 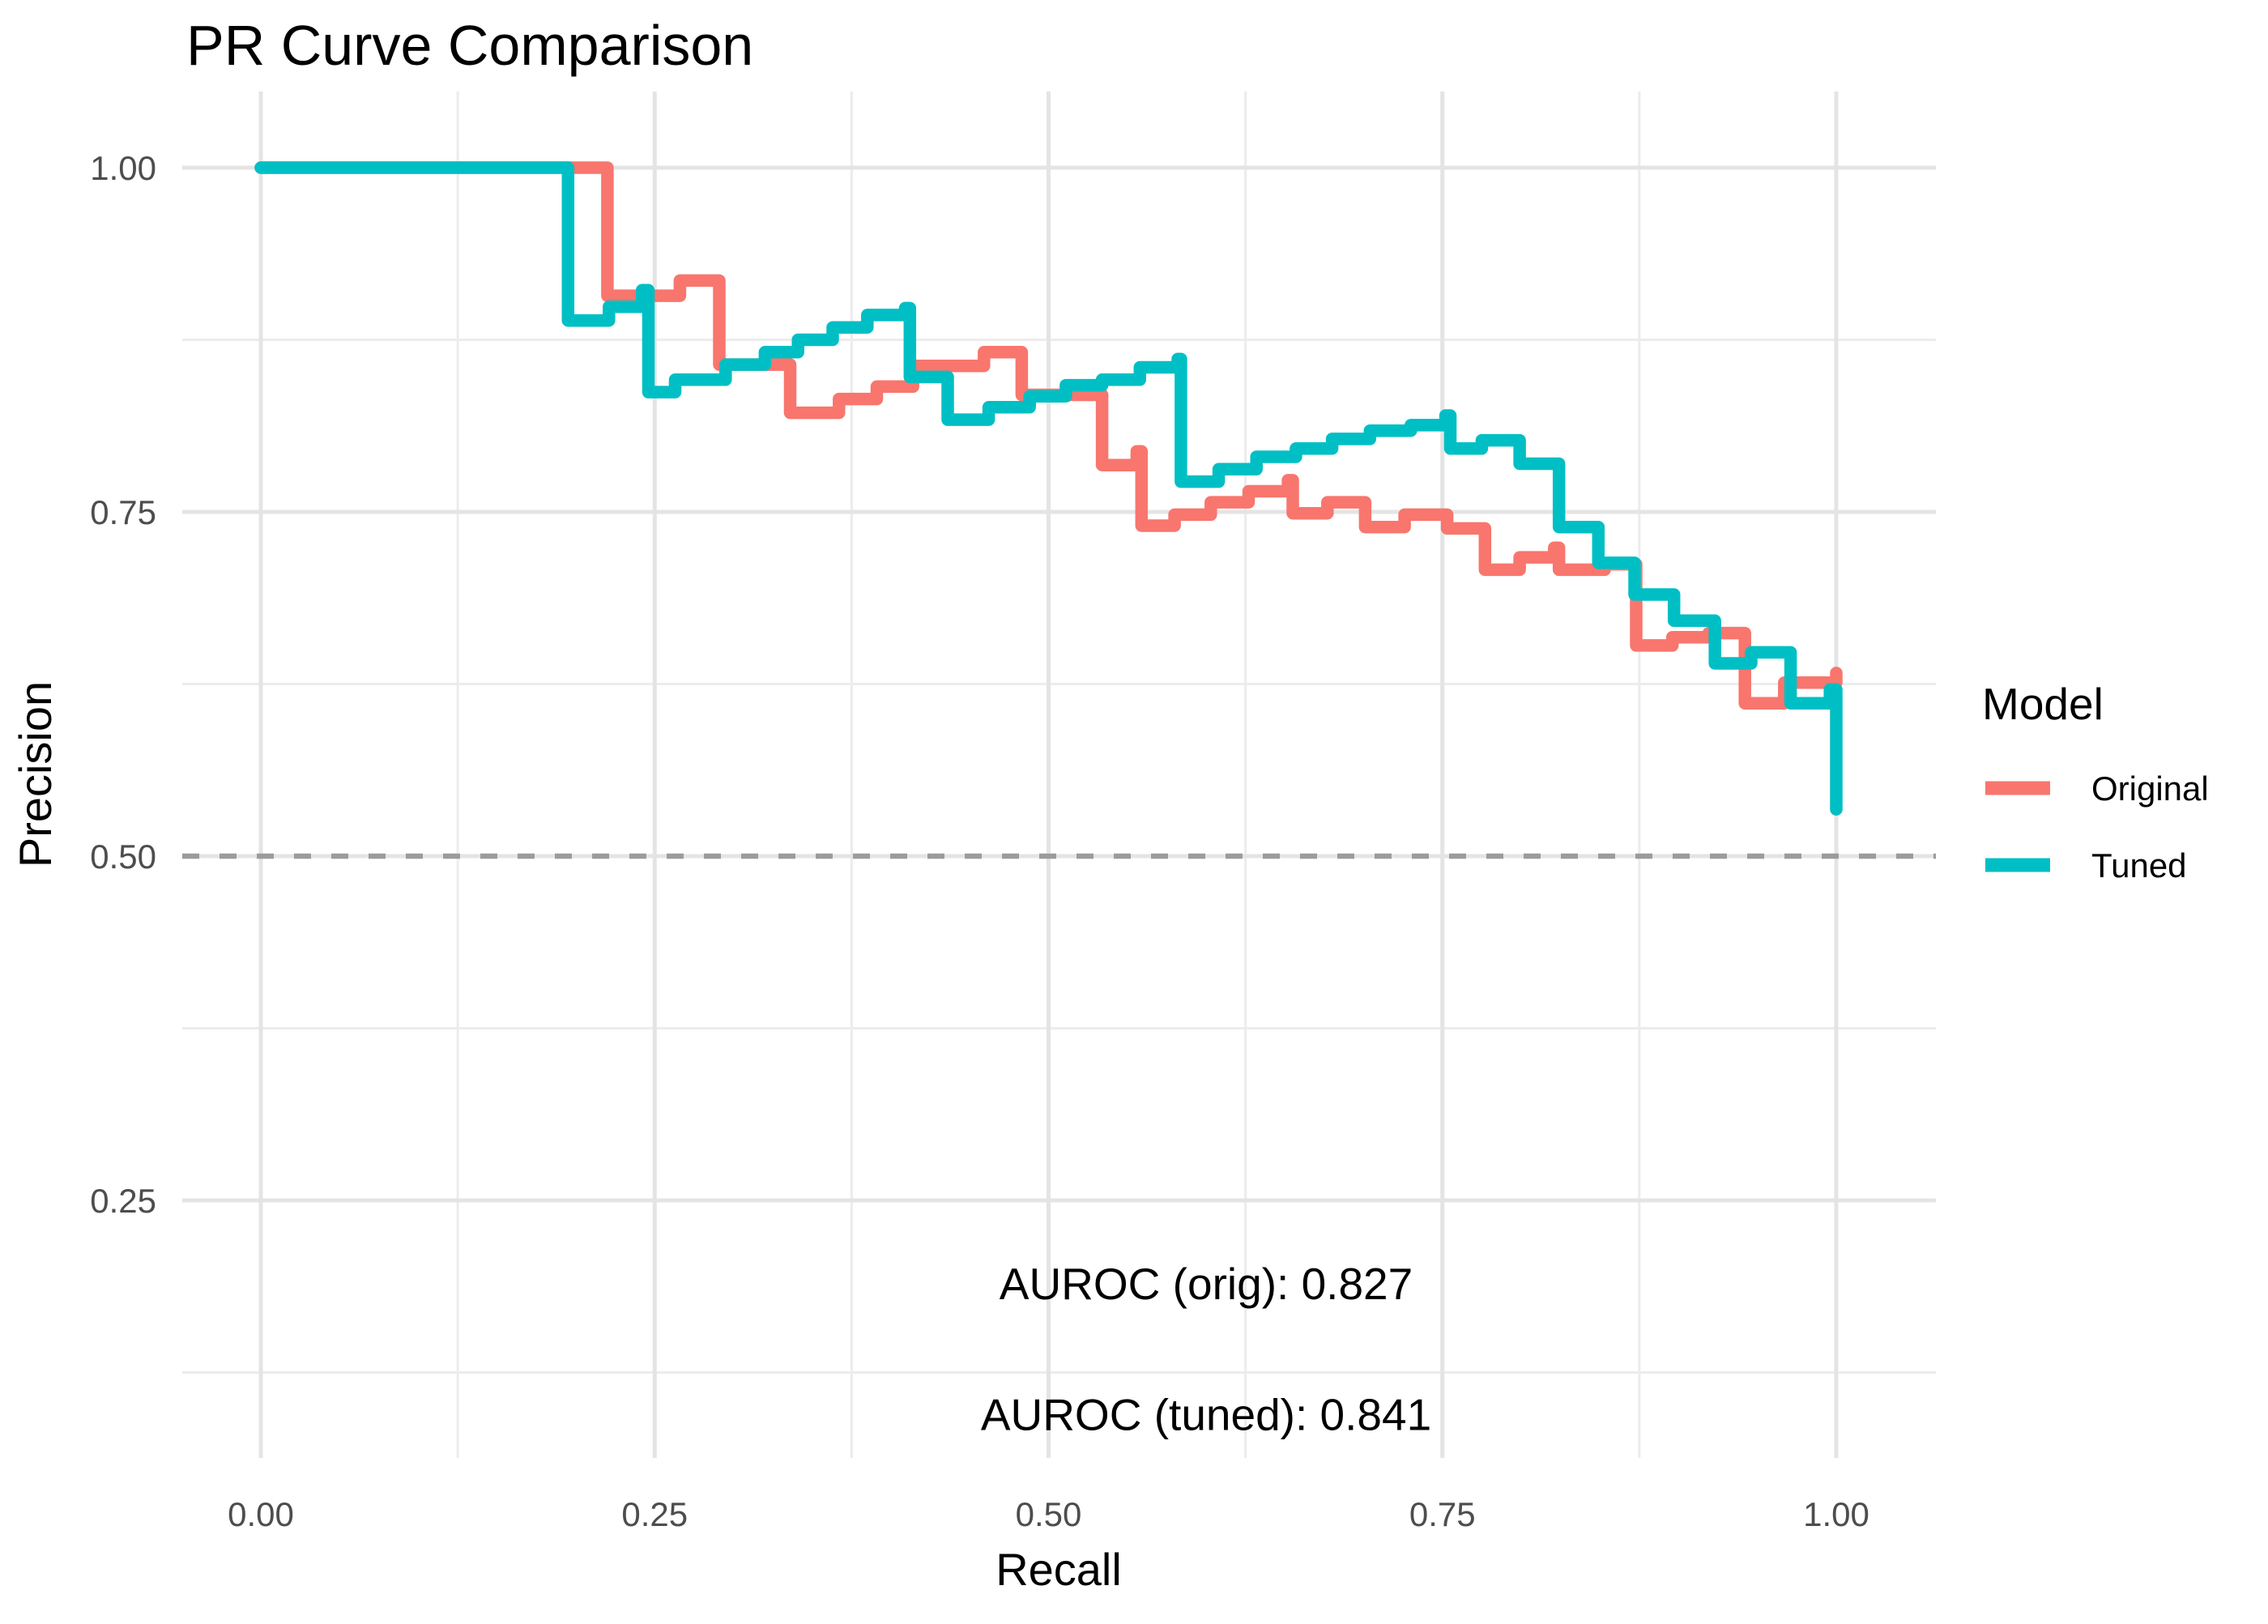 What do you see at coordinates (469, 45) in the screenshot?
I see `plot-title: PR Curve Comparison` at bounding box center [469, 45].